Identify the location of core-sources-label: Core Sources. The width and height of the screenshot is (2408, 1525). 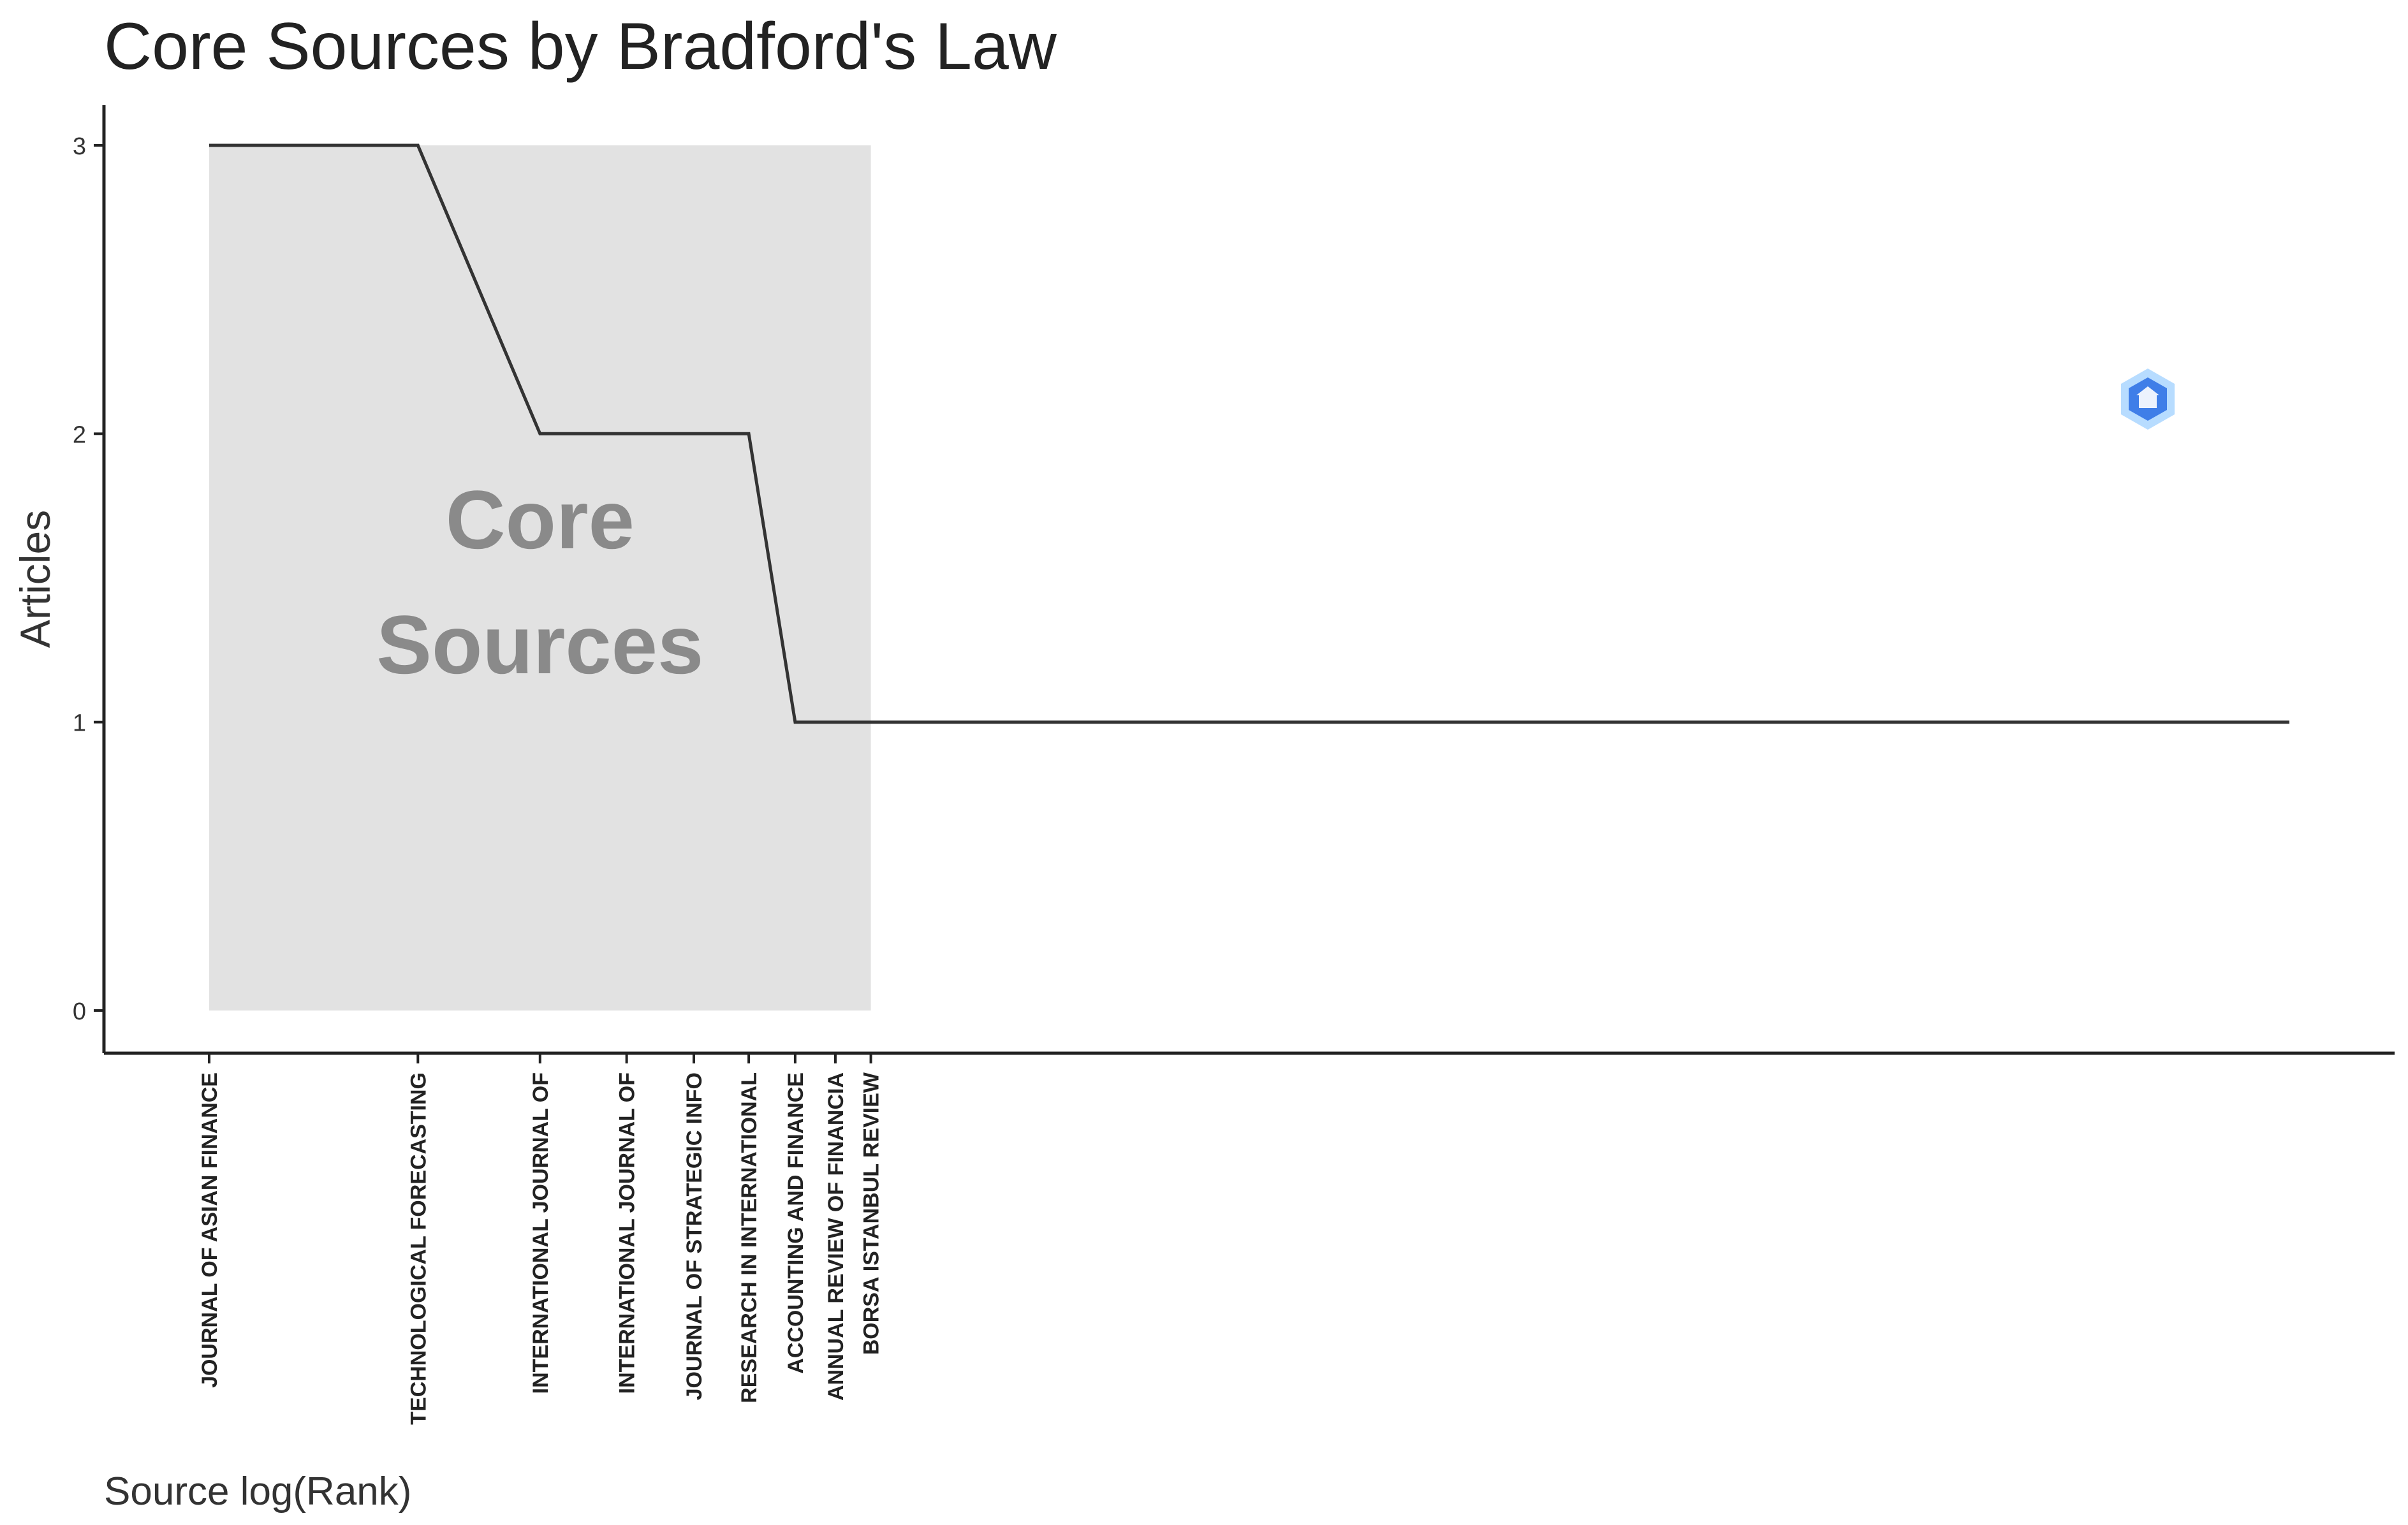
(539, 582).